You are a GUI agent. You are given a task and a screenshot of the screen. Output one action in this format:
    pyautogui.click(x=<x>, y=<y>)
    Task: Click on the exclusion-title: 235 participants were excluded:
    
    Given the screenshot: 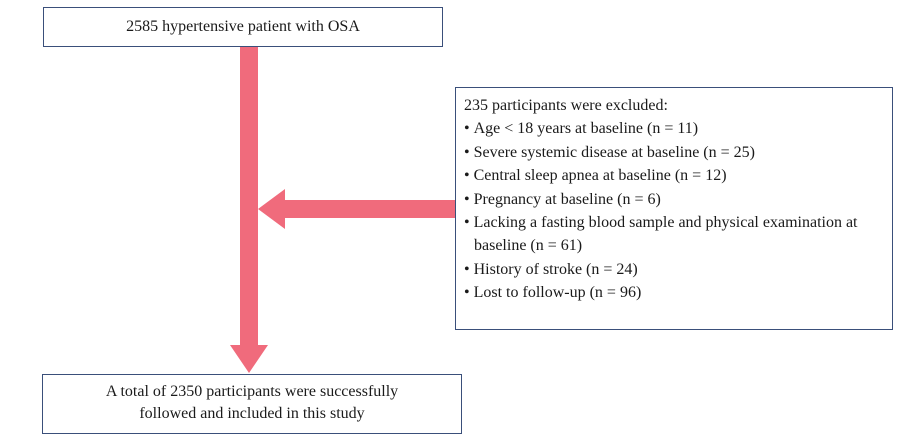 What is the action you would take?
    pyautogui.click(x=566, y=105)
    